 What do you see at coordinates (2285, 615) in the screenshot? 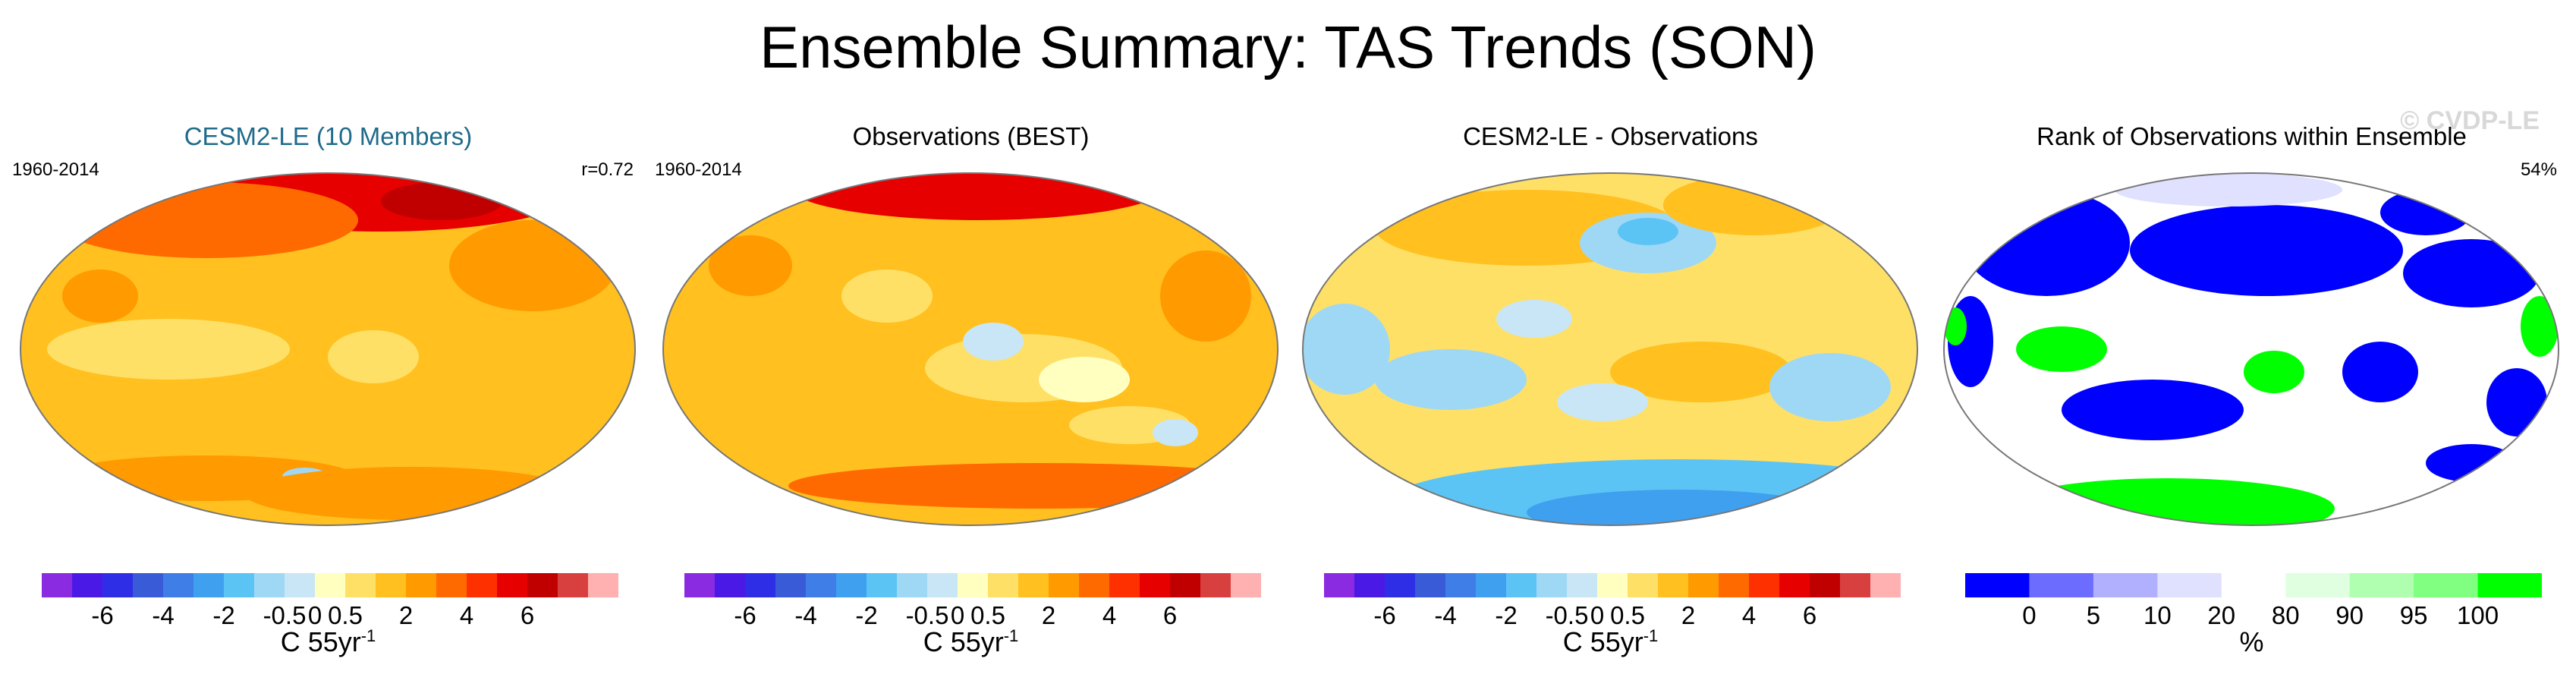
I see `colorbar-tick-label: 80` at bounding box center [2285, 615].